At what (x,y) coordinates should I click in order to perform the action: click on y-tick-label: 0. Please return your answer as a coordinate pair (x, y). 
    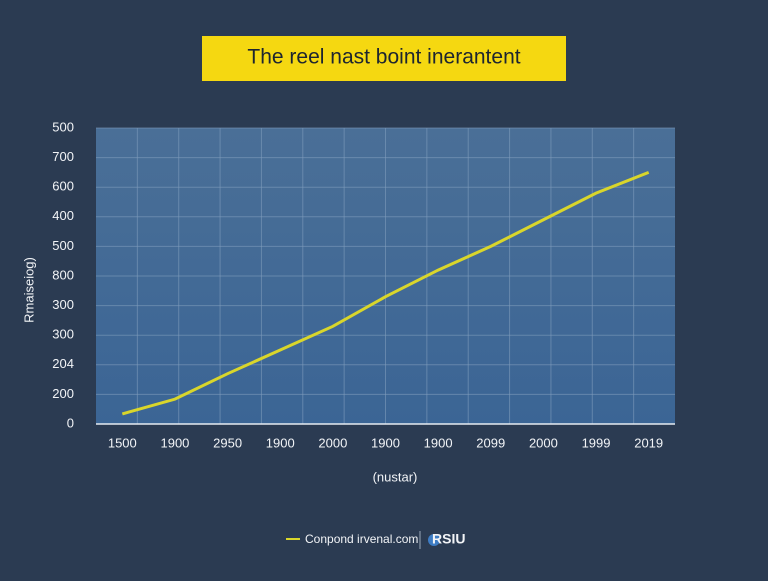
    Looking at the image, I should click on (70, 422).